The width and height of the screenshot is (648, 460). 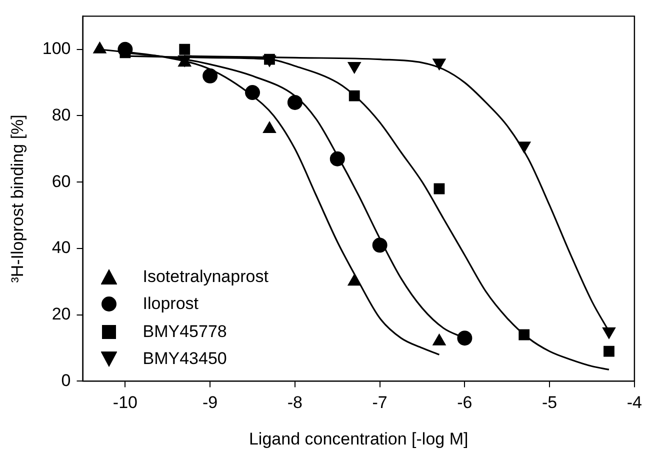 What do you see at coordinates (125, 402) in the screenshot?
I see `x-tick-label: -10` at bounding box center [125, 402].